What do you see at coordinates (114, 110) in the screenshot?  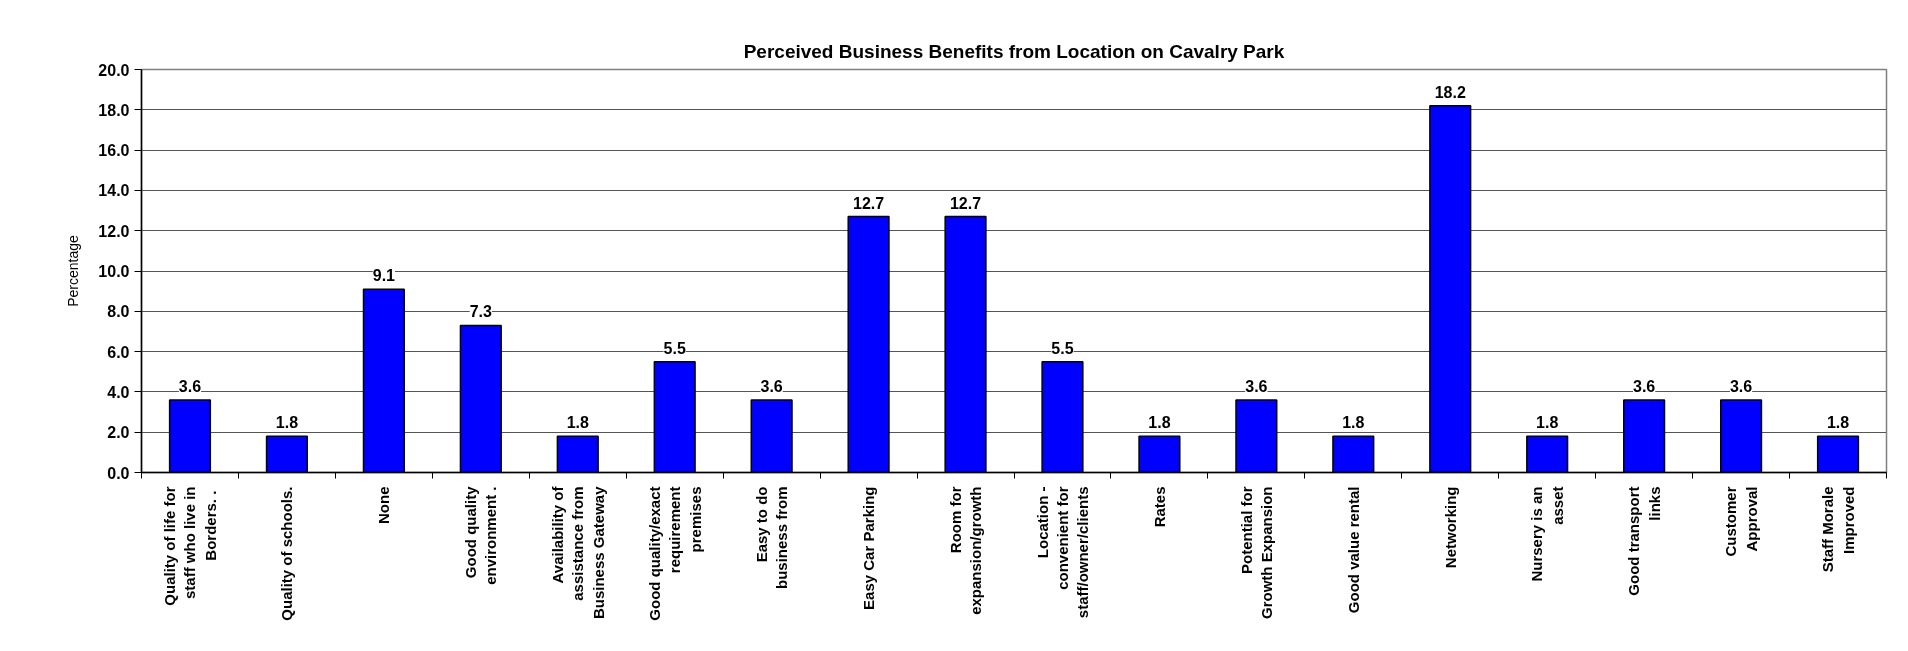 I see `y-tick-label: 18.0` at bounding box center [114, 110].